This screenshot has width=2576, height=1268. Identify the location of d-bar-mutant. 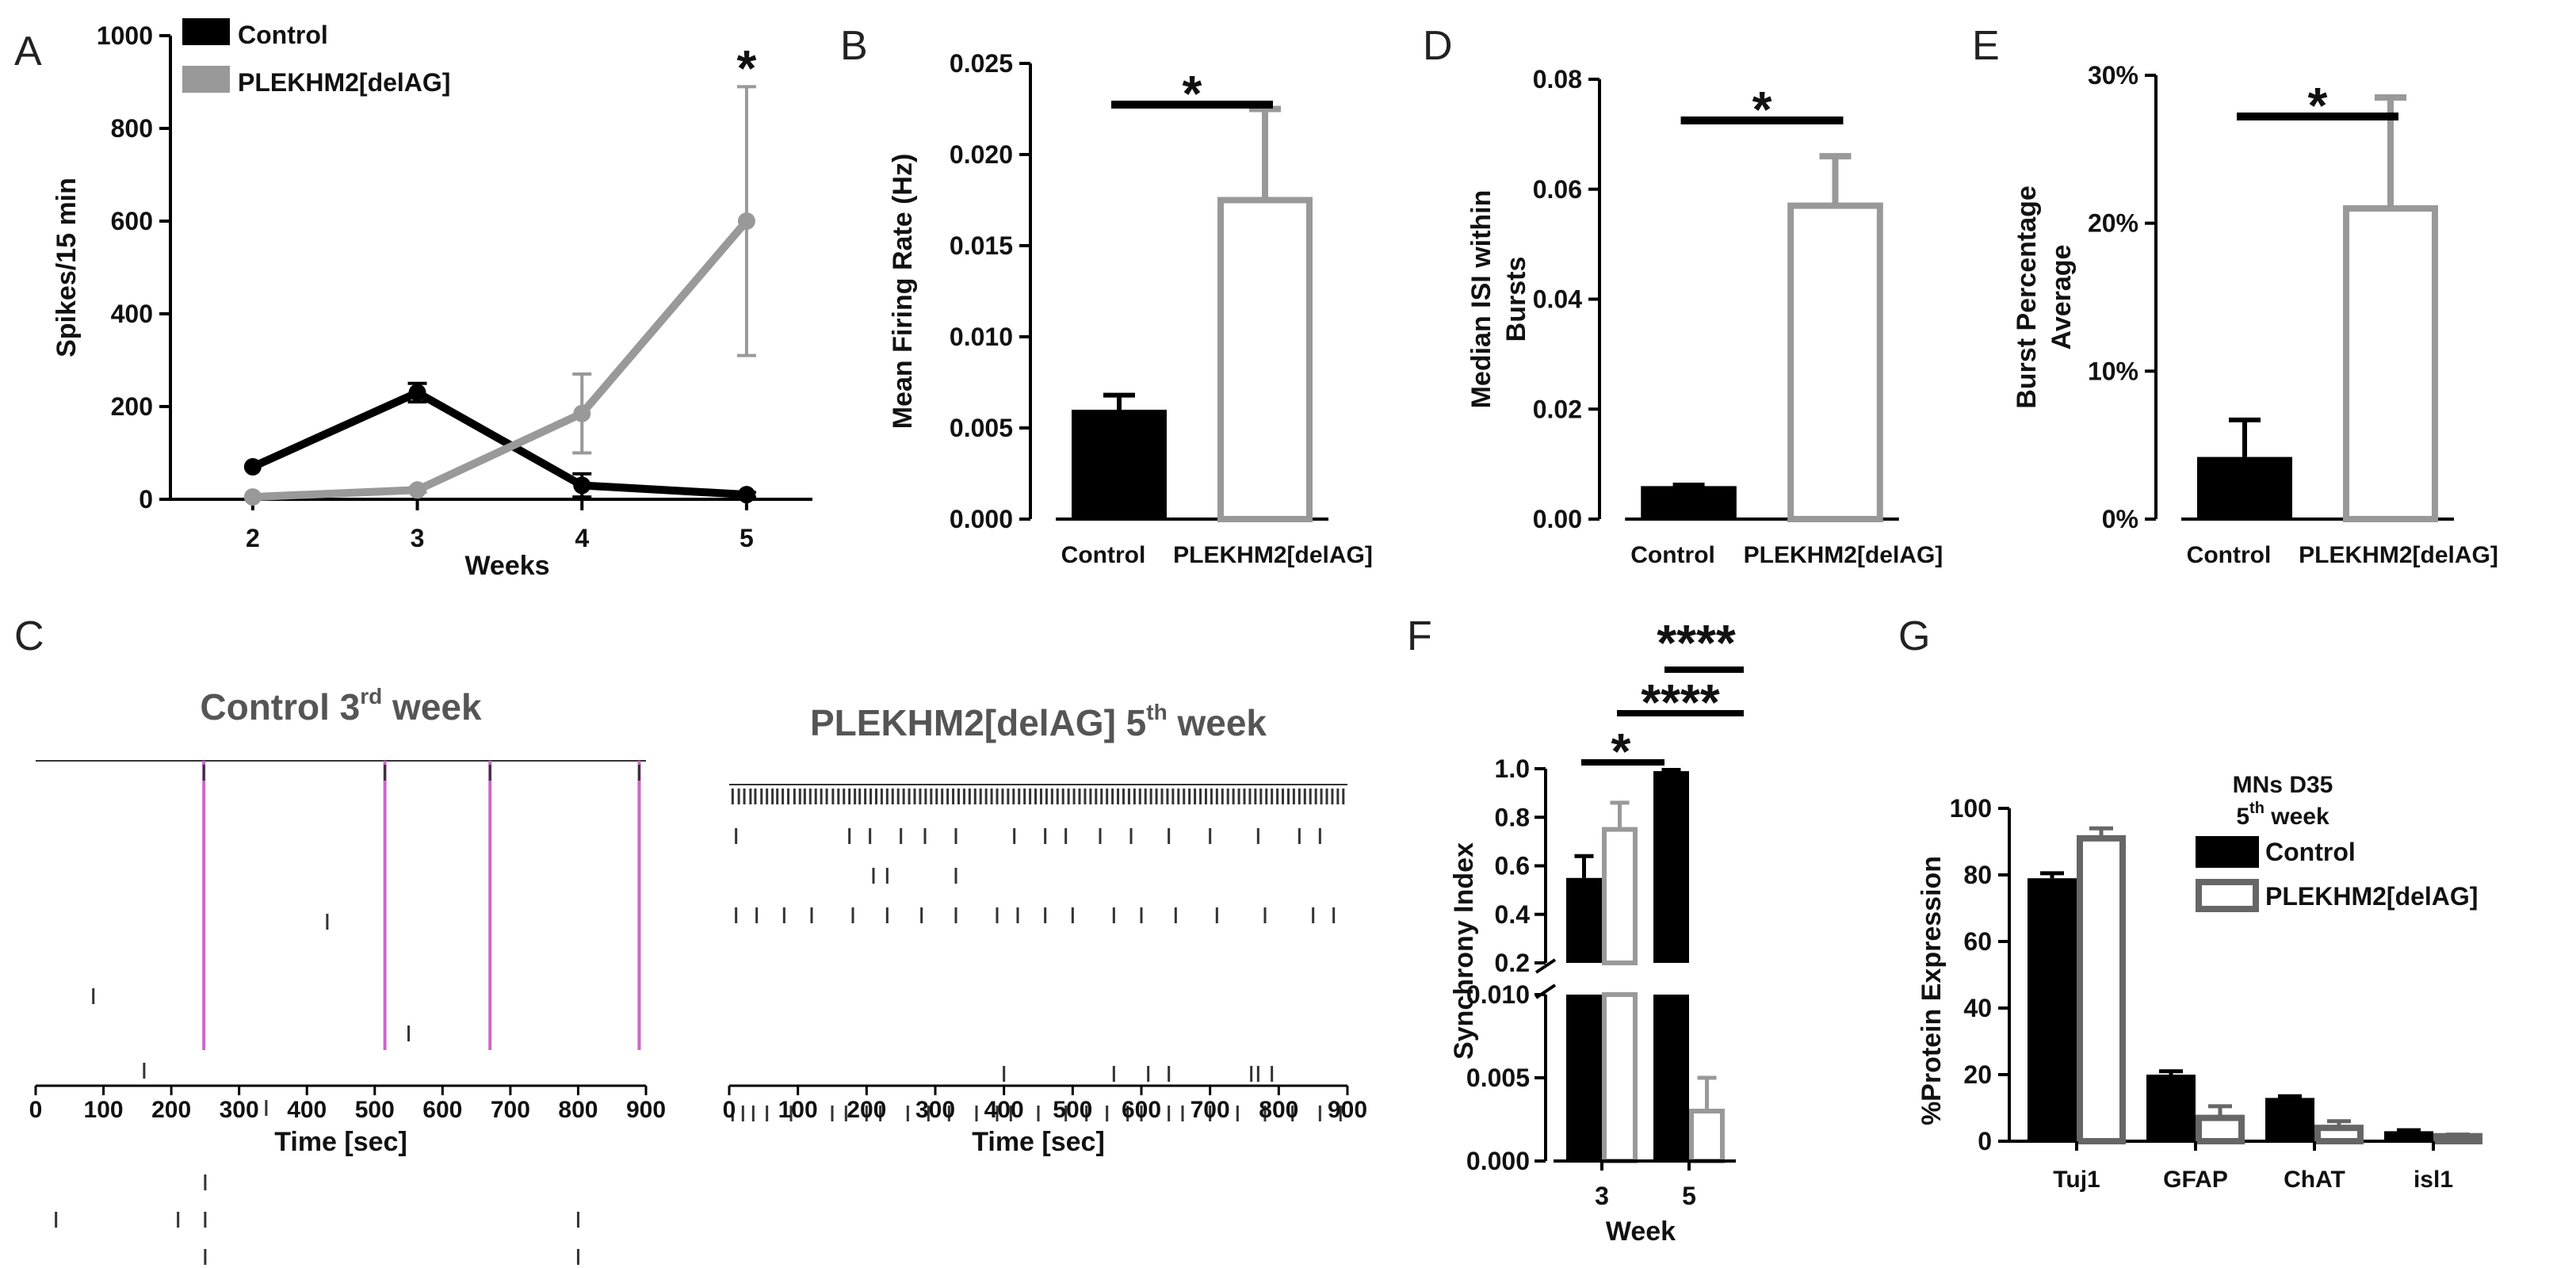
(1835, 362).